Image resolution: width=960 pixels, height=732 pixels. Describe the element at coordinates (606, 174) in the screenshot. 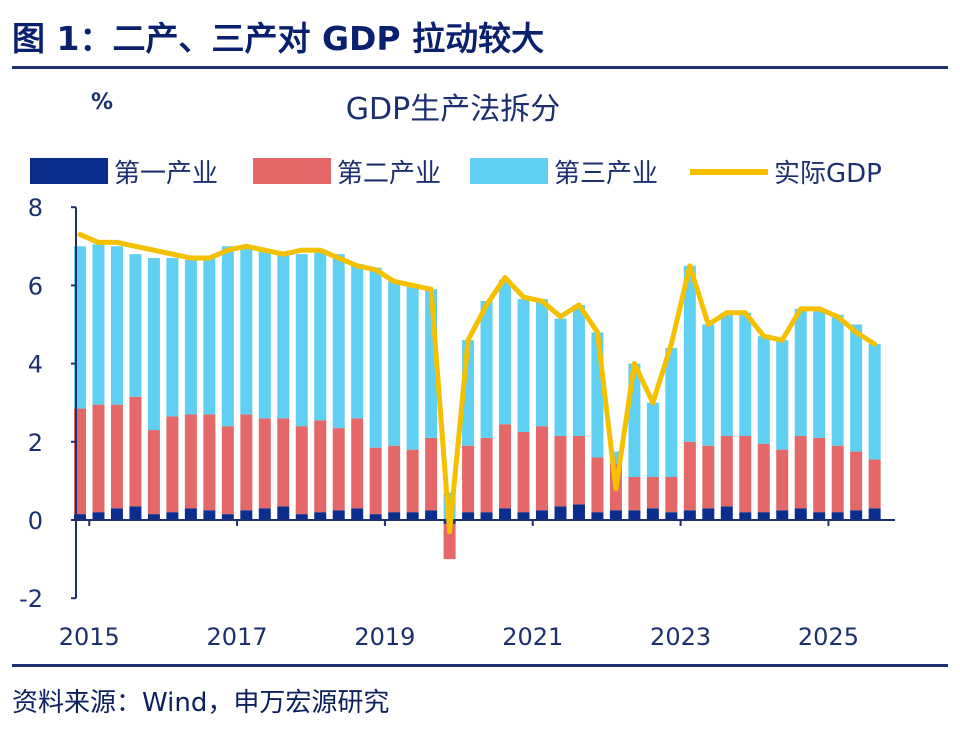

I see `legend-label: 第三产业` at that location.